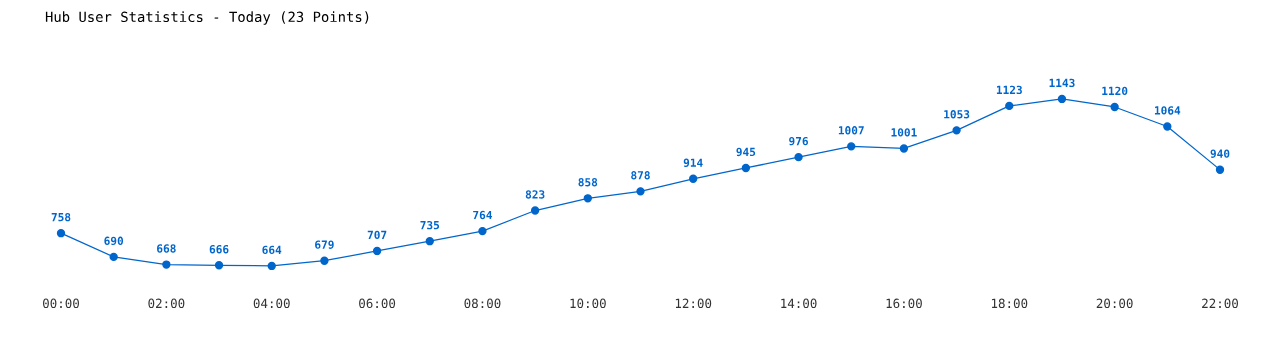 The height and width of the screenshot is (350, 1280). Describe the element at coordinates (482, 303) in the screenshot. I see `x-tick-label: 08:00` at that location.